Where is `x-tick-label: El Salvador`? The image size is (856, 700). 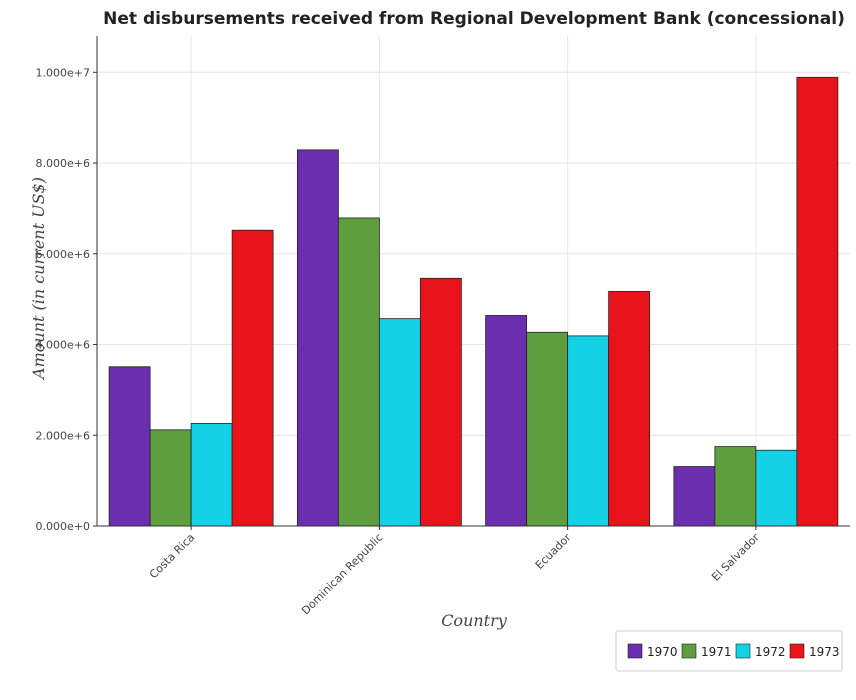
x-tick-label: El Salvador is located at coordinates (735, 557).